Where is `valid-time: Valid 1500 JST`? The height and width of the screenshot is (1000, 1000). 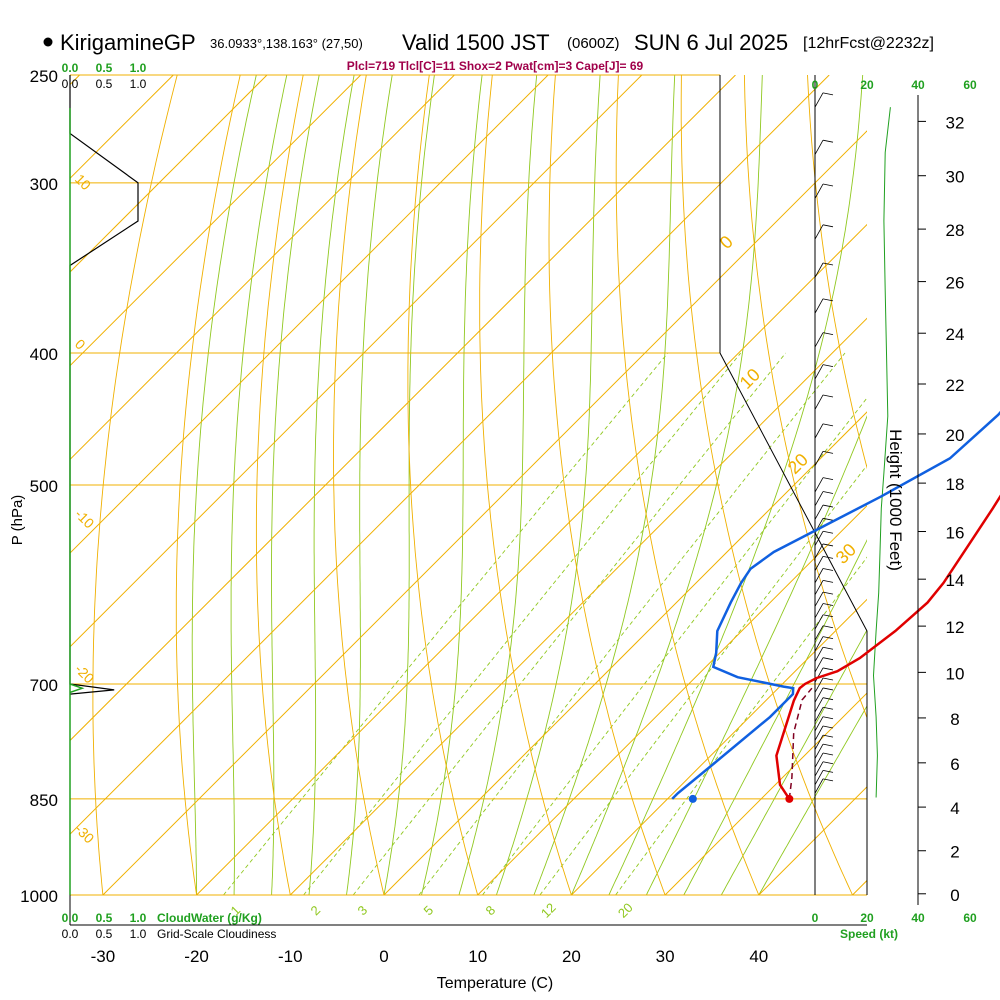
valid-time: Valid 1500 JST is located at coordinates (476, 42).